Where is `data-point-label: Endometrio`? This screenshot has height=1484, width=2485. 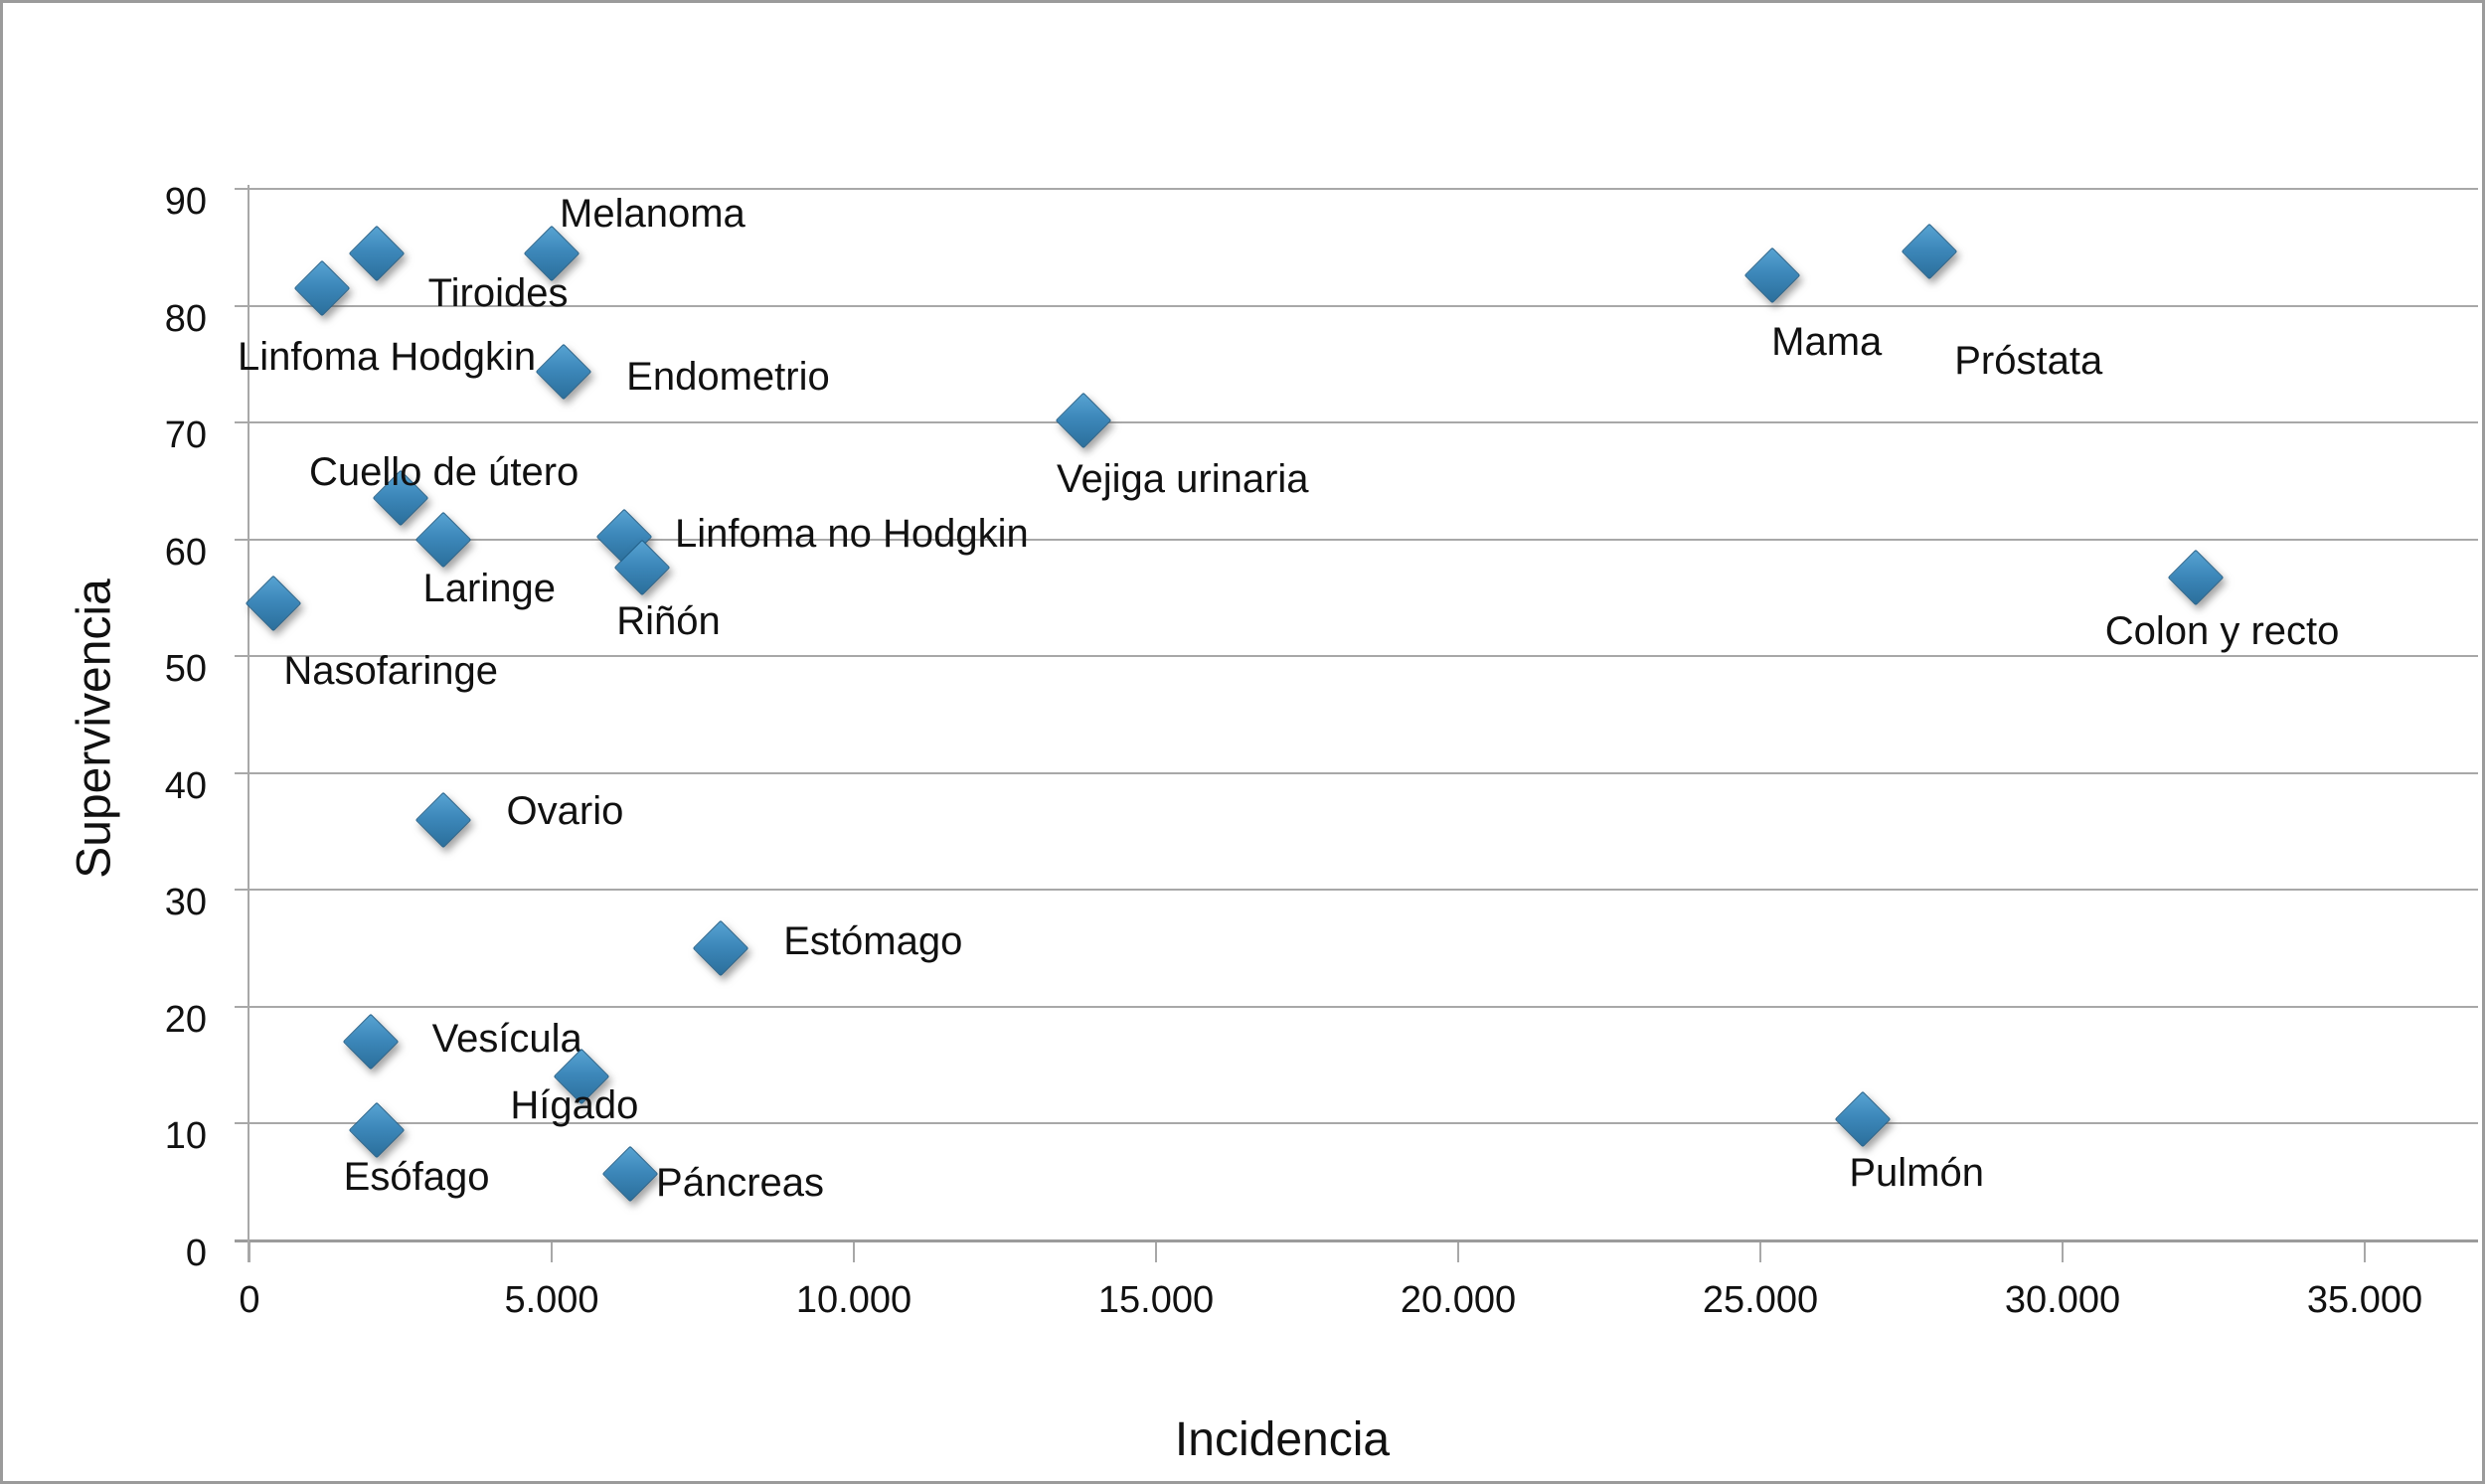
data-point-label: Endometrio is located at coordinates (728, 377).